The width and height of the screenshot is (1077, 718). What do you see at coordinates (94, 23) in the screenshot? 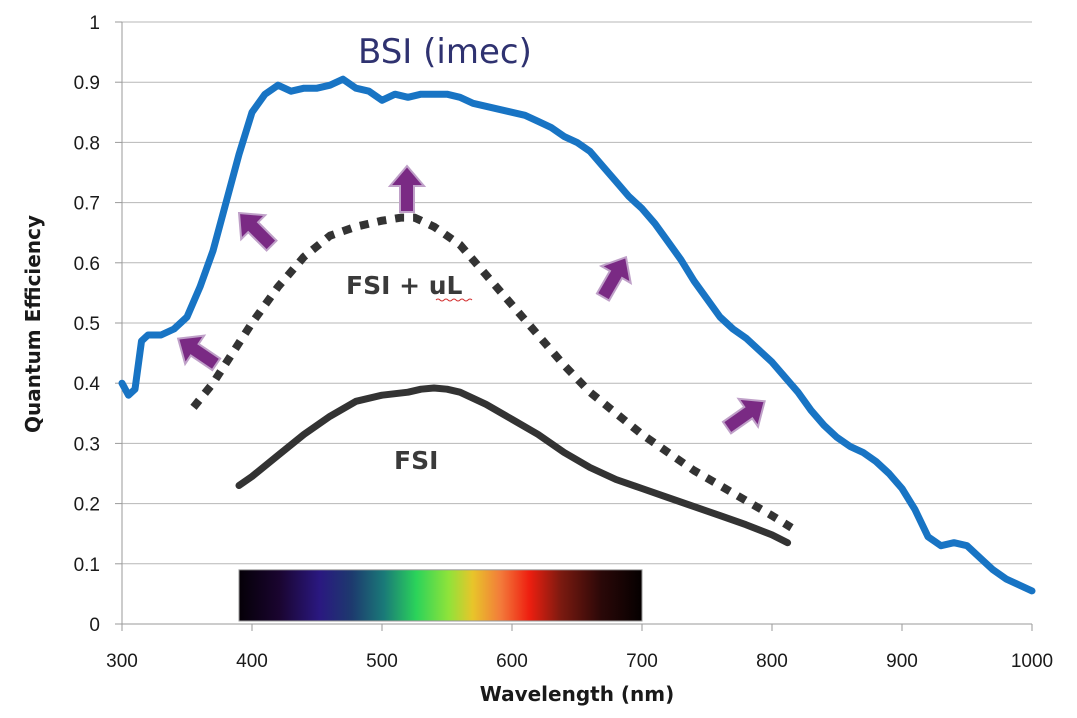
I see `y-tick-label: 1` at bounding box center [94, 23].